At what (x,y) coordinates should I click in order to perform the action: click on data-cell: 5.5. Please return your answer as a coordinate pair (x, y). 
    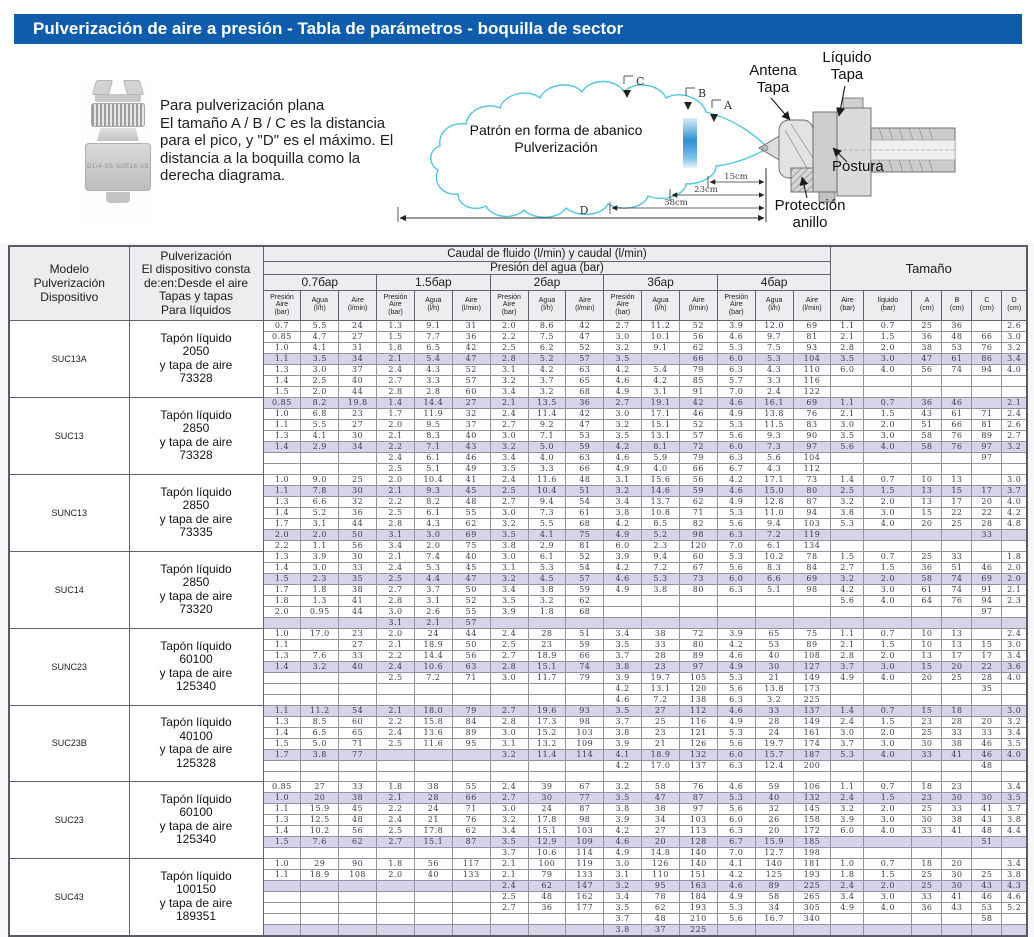
    Looking at the image, I should click on (320, 325).